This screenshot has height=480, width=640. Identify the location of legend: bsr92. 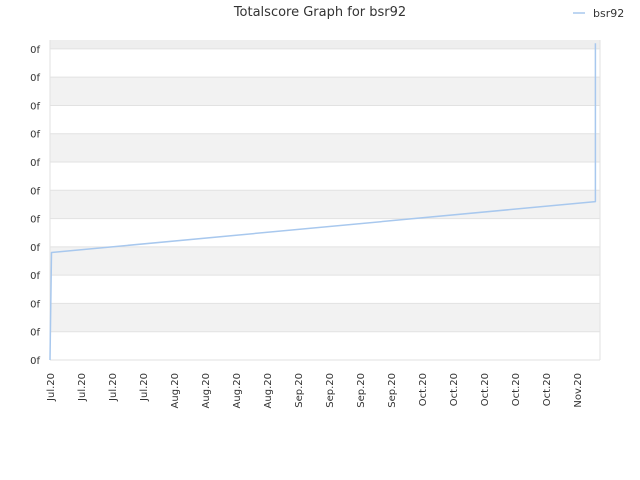
(598, 13).